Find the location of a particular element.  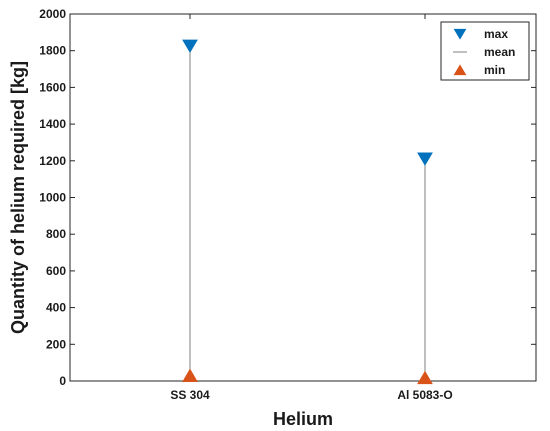

legend-label: mean is located at coordinates (499, 52).